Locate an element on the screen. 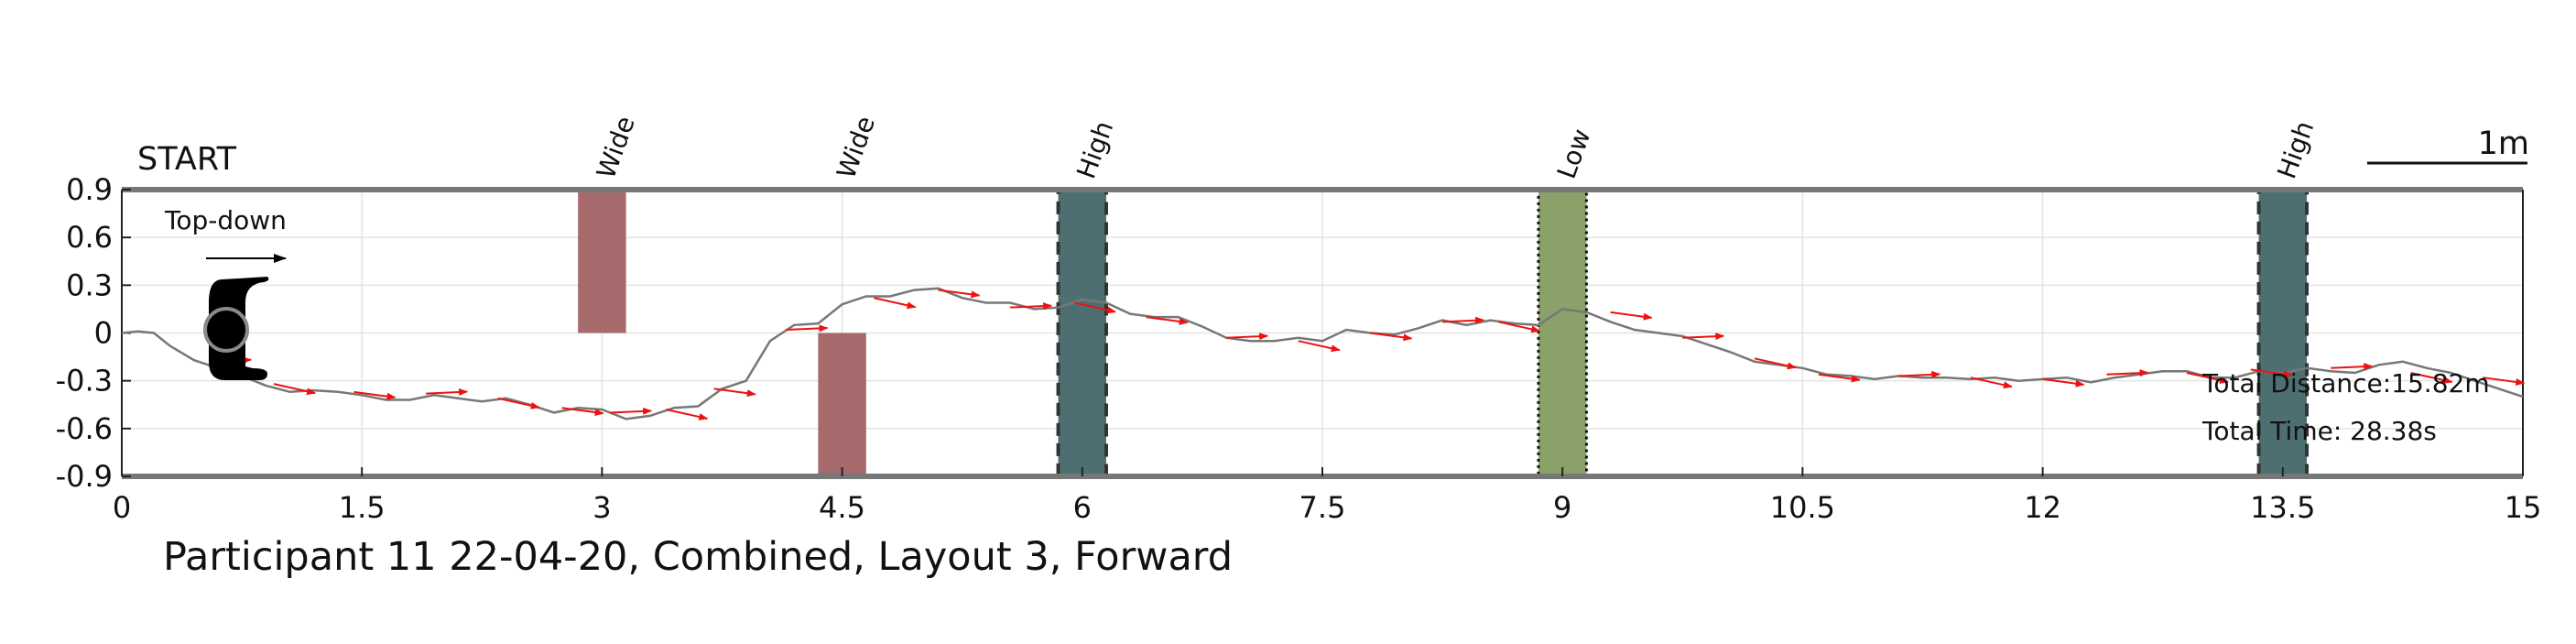 The image size is (2576, 644). x-tick-label: 3 is located at coordinates (601, 508).